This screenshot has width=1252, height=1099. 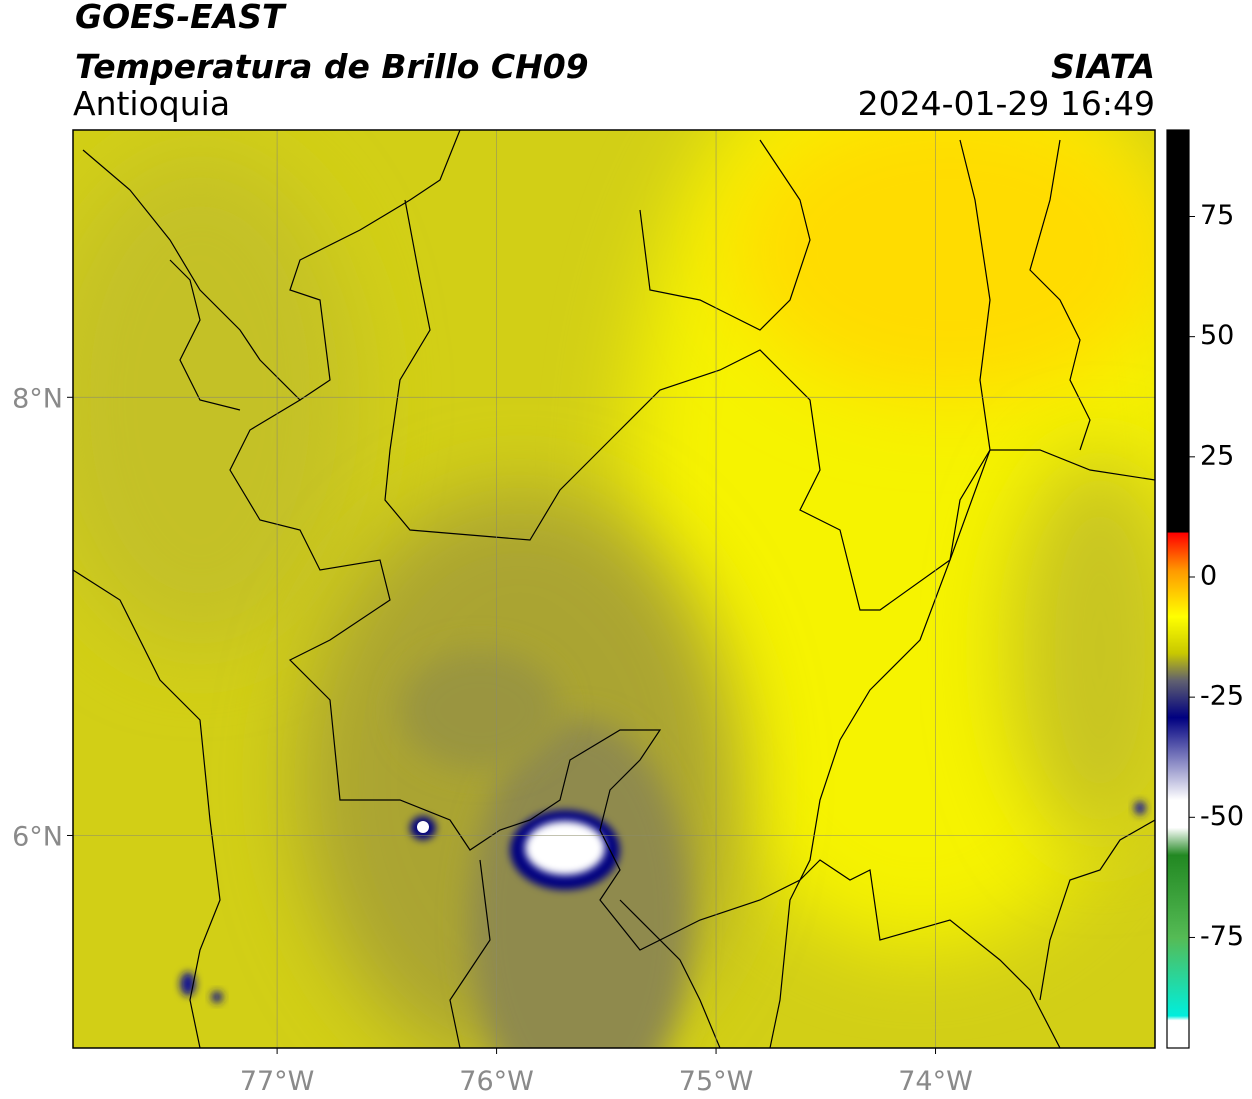 I want to click on colorbar-ticks: -75 -50 -25 0 25 50 75, so click(x=1216, y=576).